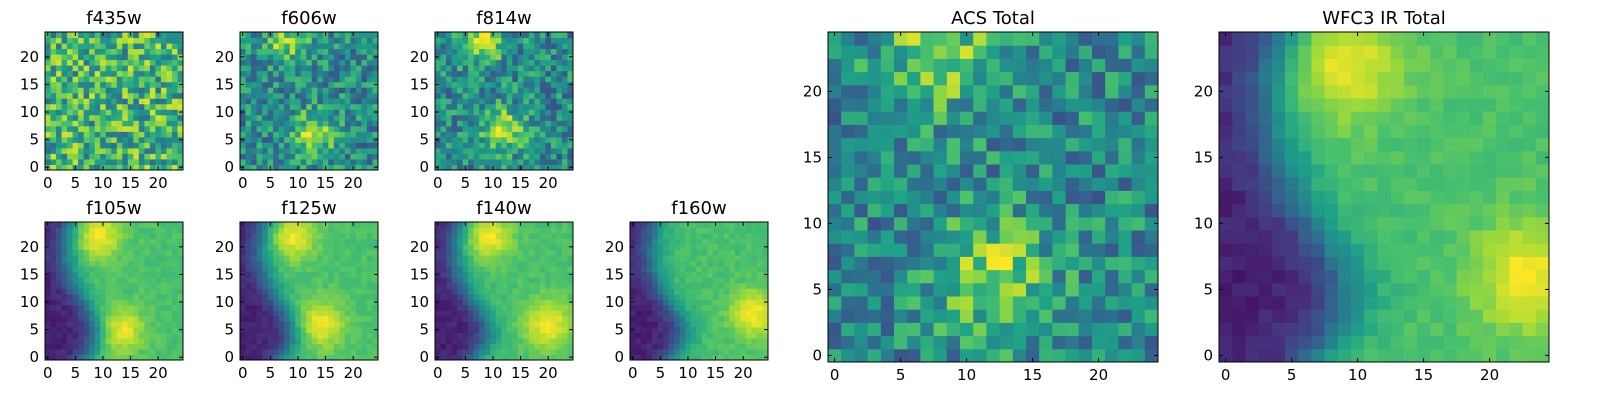  I want to click on y-tick-label: 15, so click(224, 274).